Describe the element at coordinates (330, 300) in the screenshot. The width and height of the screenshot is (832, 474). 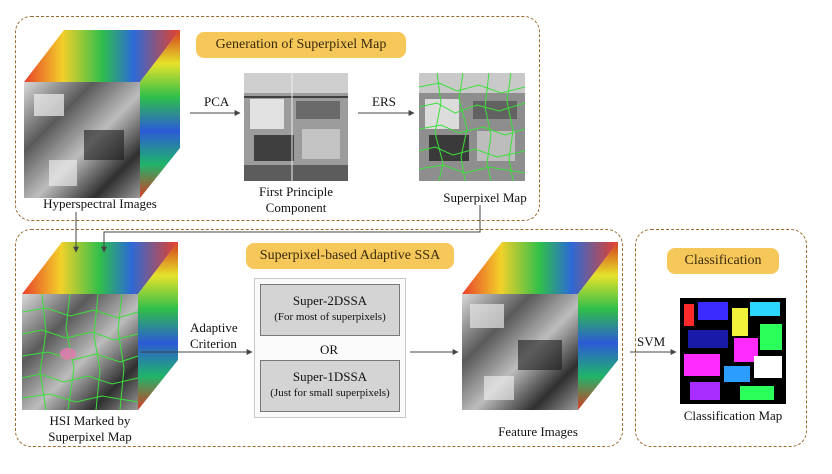
I see `super-2dssa-title: Super-2DSSA` at that location.